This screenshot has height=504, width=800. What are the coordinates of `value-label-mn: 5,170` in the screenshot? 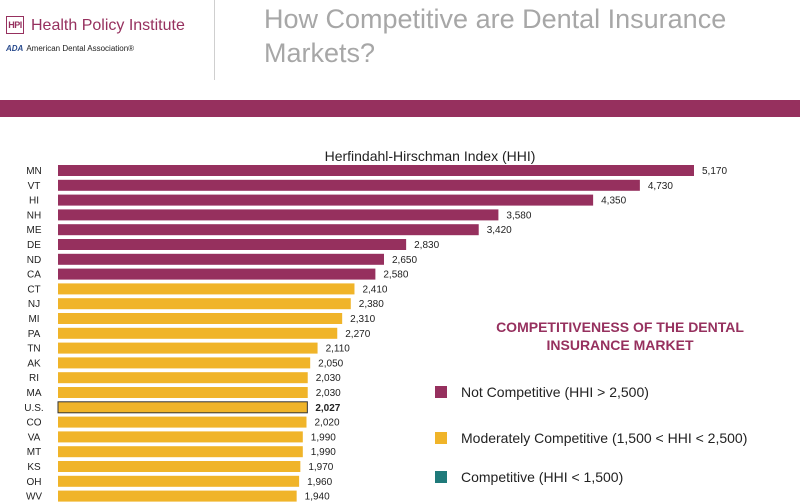 It's located at (714, 171).